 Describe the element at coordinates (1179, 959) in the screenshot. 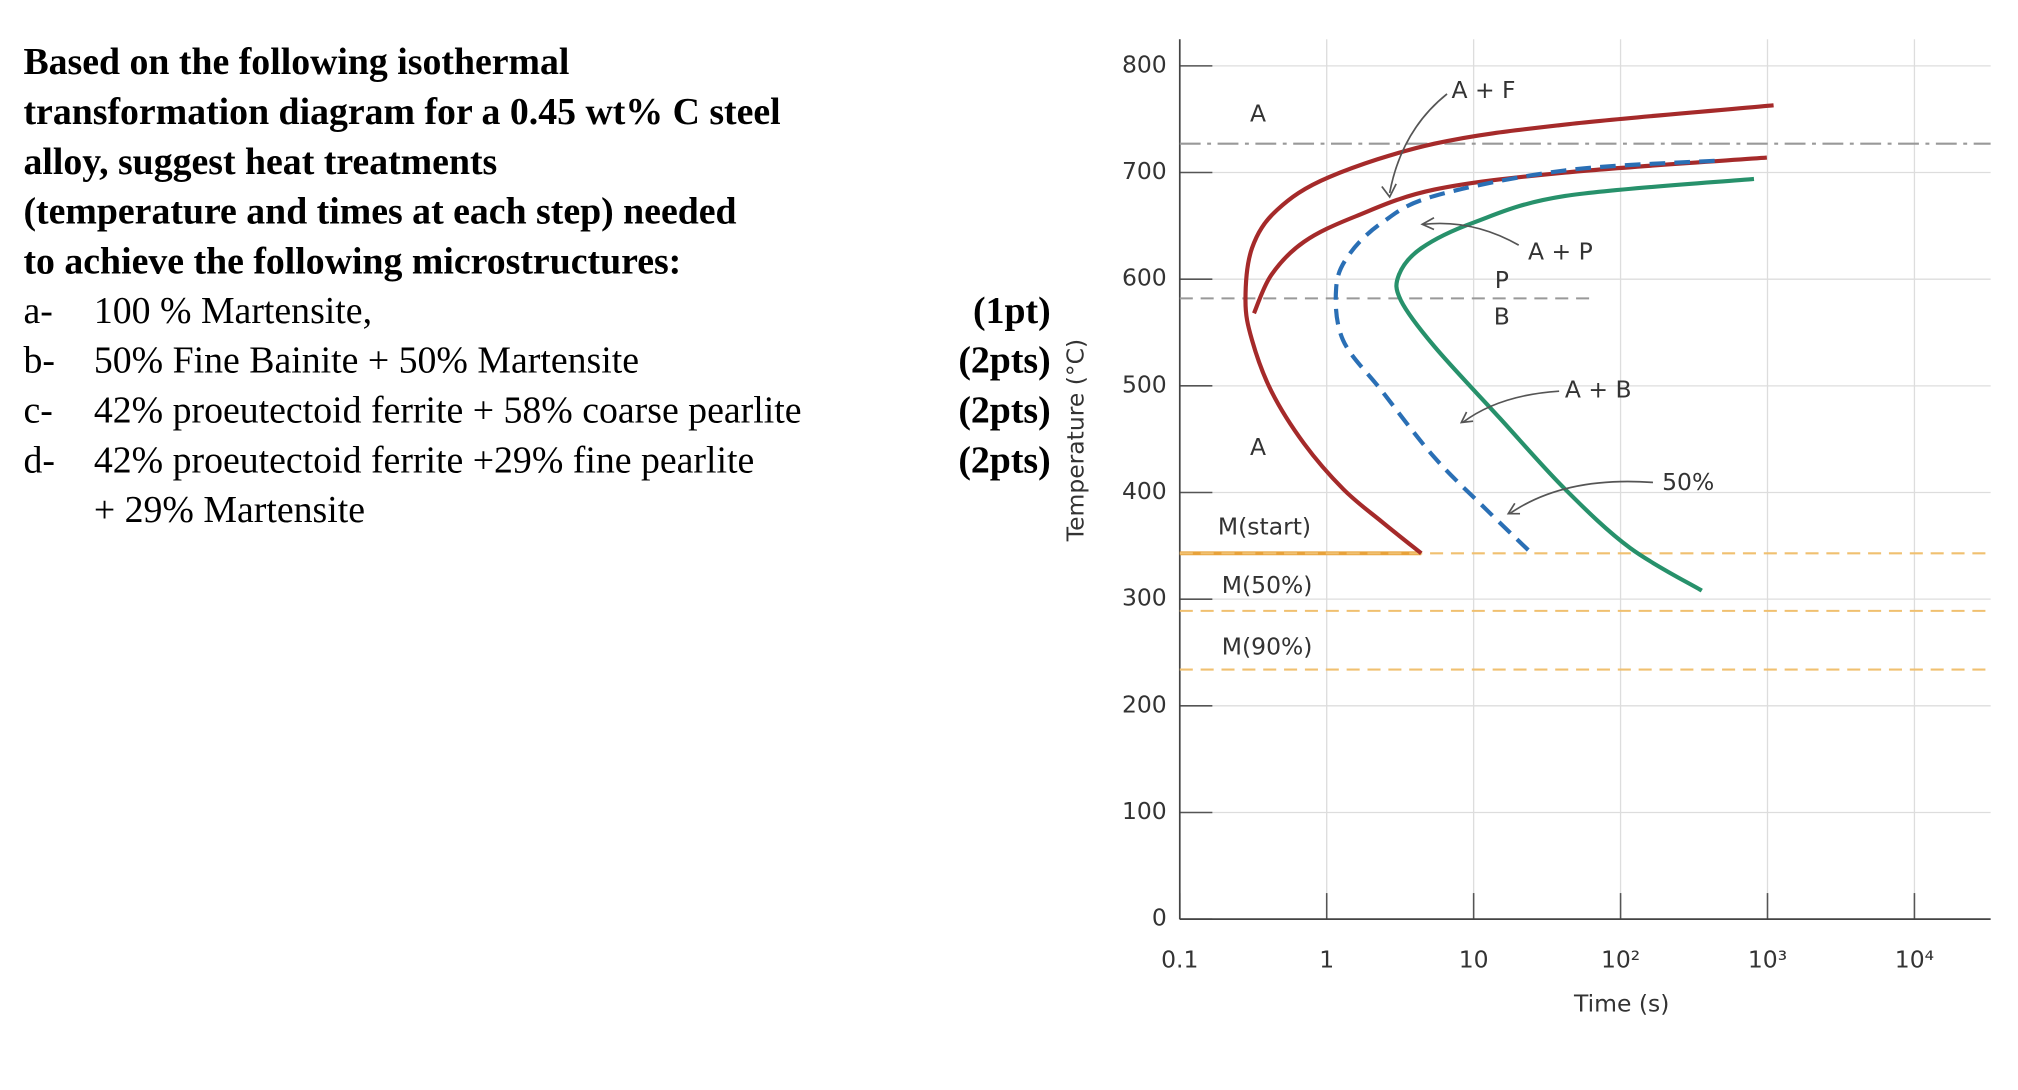

I see `x-tick-label: 0.1` at that location.